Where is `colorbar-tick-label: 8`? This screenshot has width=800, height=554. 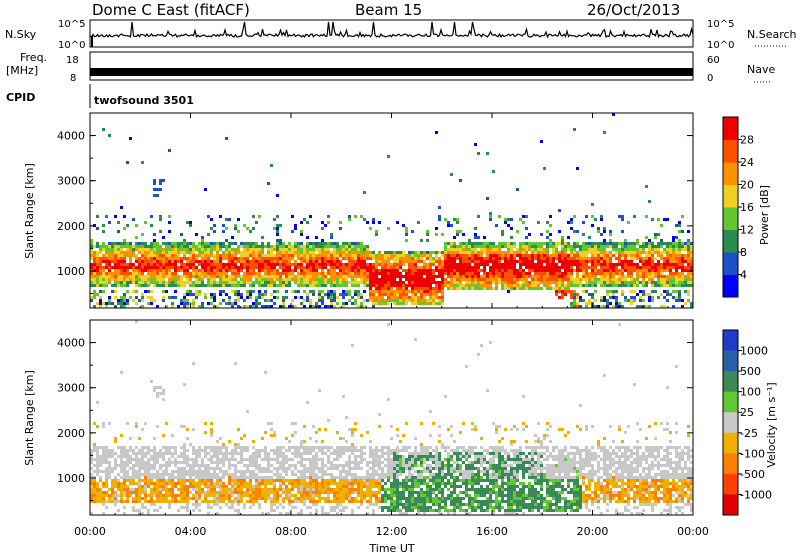 colorbar-tick-label: 8 is located at coordinates (743, 252).